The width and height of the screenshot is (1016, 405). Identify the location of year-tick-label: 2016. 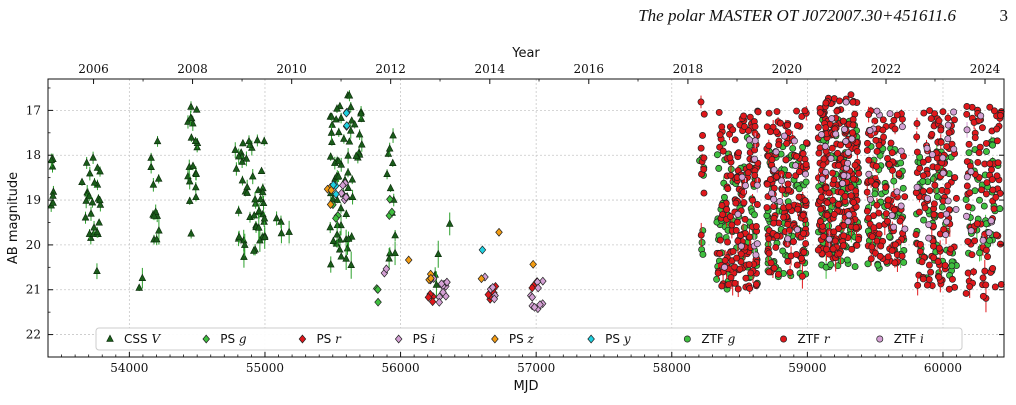
(589, 69).